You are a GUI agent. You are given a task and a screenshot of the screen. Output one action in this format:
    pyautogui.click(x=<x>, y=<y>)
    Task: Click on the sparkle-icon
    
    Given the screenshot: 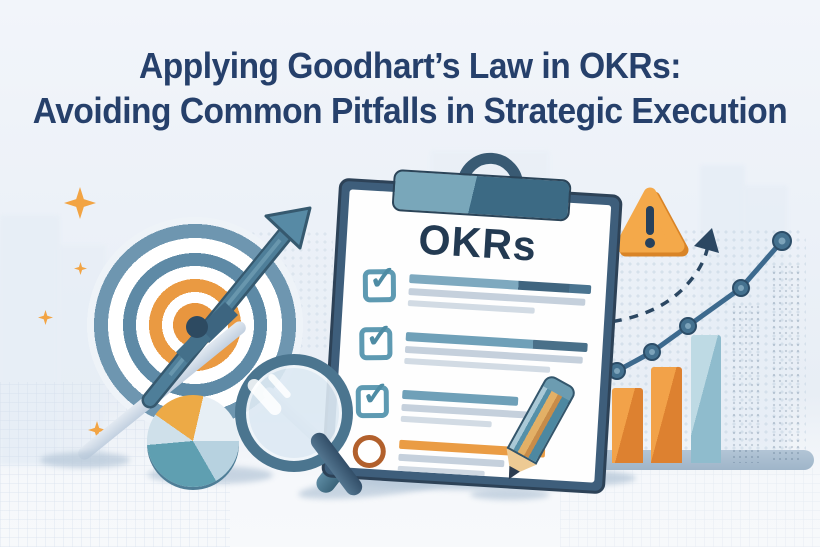 What is the action you would take?
    pyautogui.click(x=80, y=203)
    